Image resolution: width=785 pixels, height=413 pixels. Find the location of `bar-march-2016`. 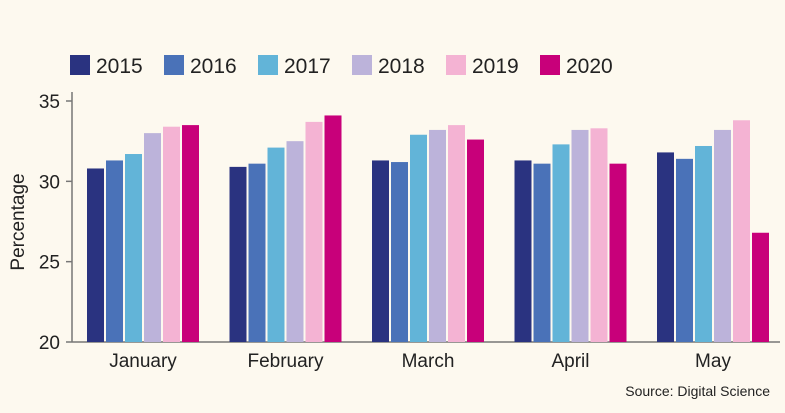

bar-march-2016 is located at coordinates (399, 252).